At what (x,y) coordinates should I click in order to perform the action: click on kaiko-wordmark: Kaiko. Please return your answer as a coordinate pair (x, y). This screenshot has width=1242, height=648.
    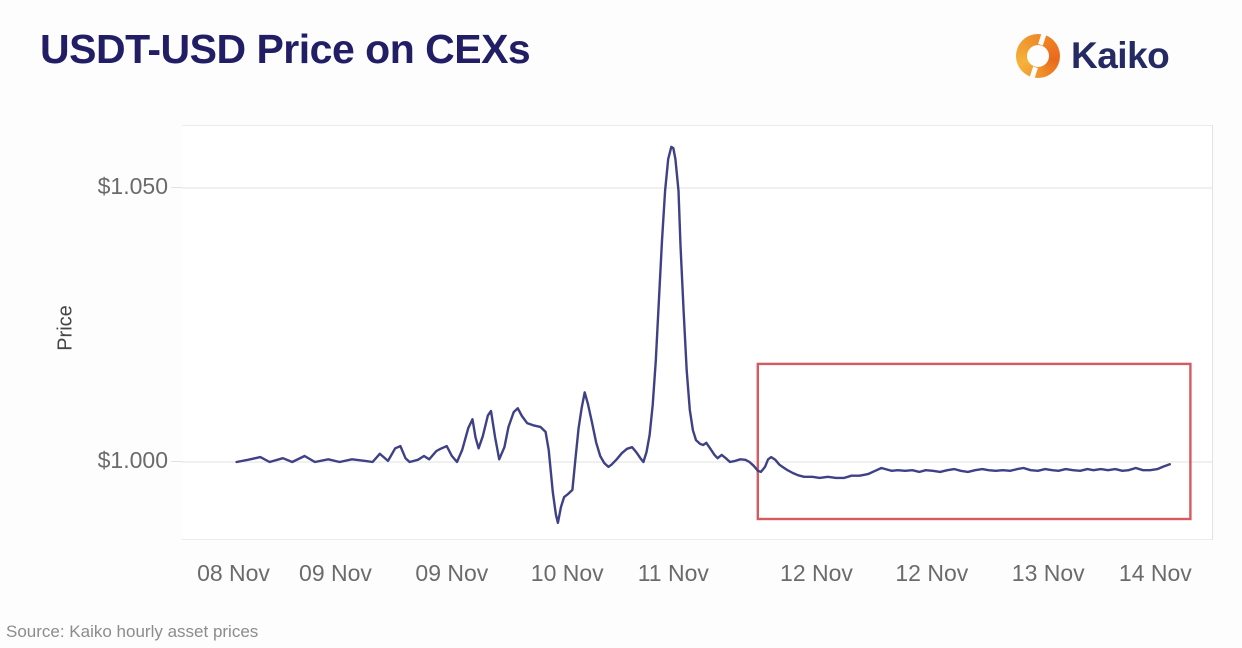
    Looking at the image, I should click on (1120, 55).